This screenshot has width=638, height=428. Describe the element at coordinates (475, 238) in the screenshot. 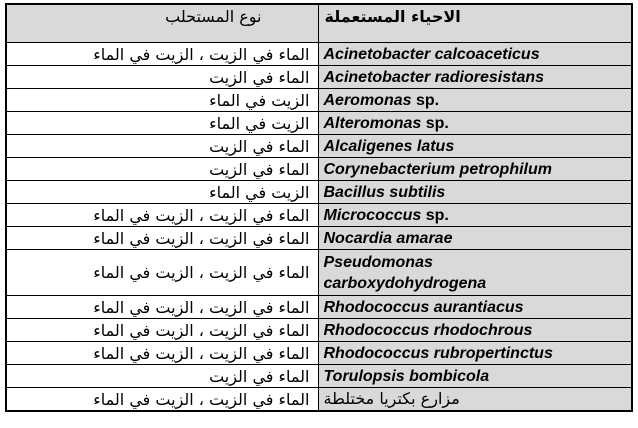

I see `organism-name-cell: Nocardia amarae` at that location.